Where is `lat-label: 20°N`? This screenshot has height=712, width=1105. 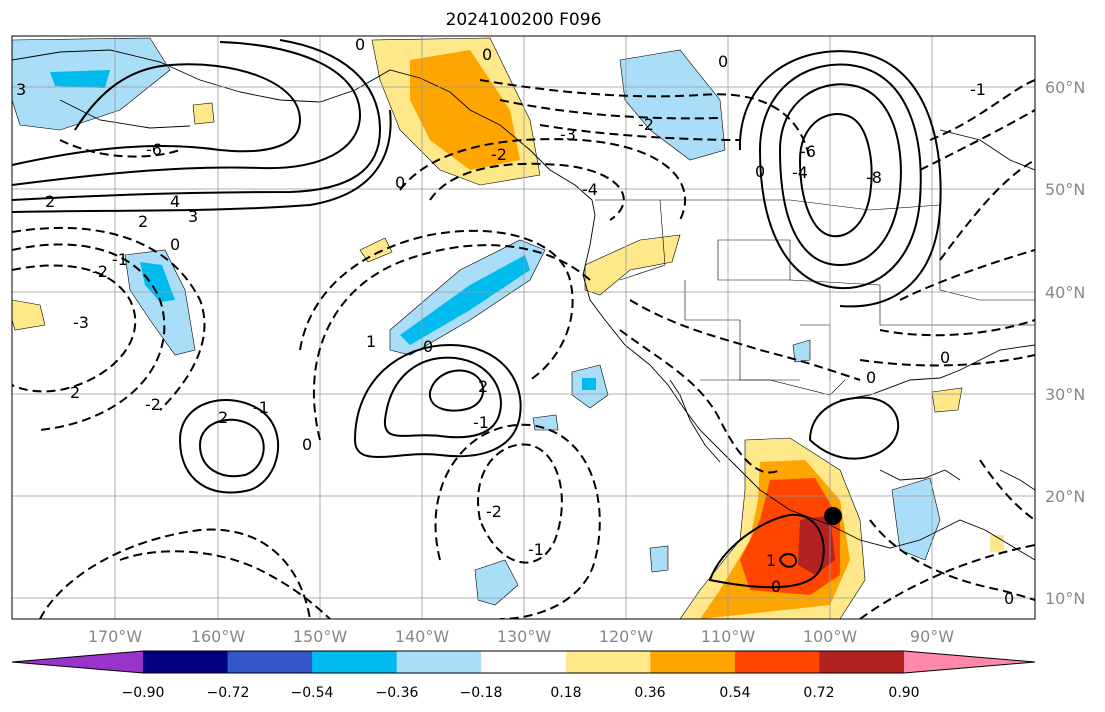
lat-label: 20°N is located at coordinates (1065, 496).